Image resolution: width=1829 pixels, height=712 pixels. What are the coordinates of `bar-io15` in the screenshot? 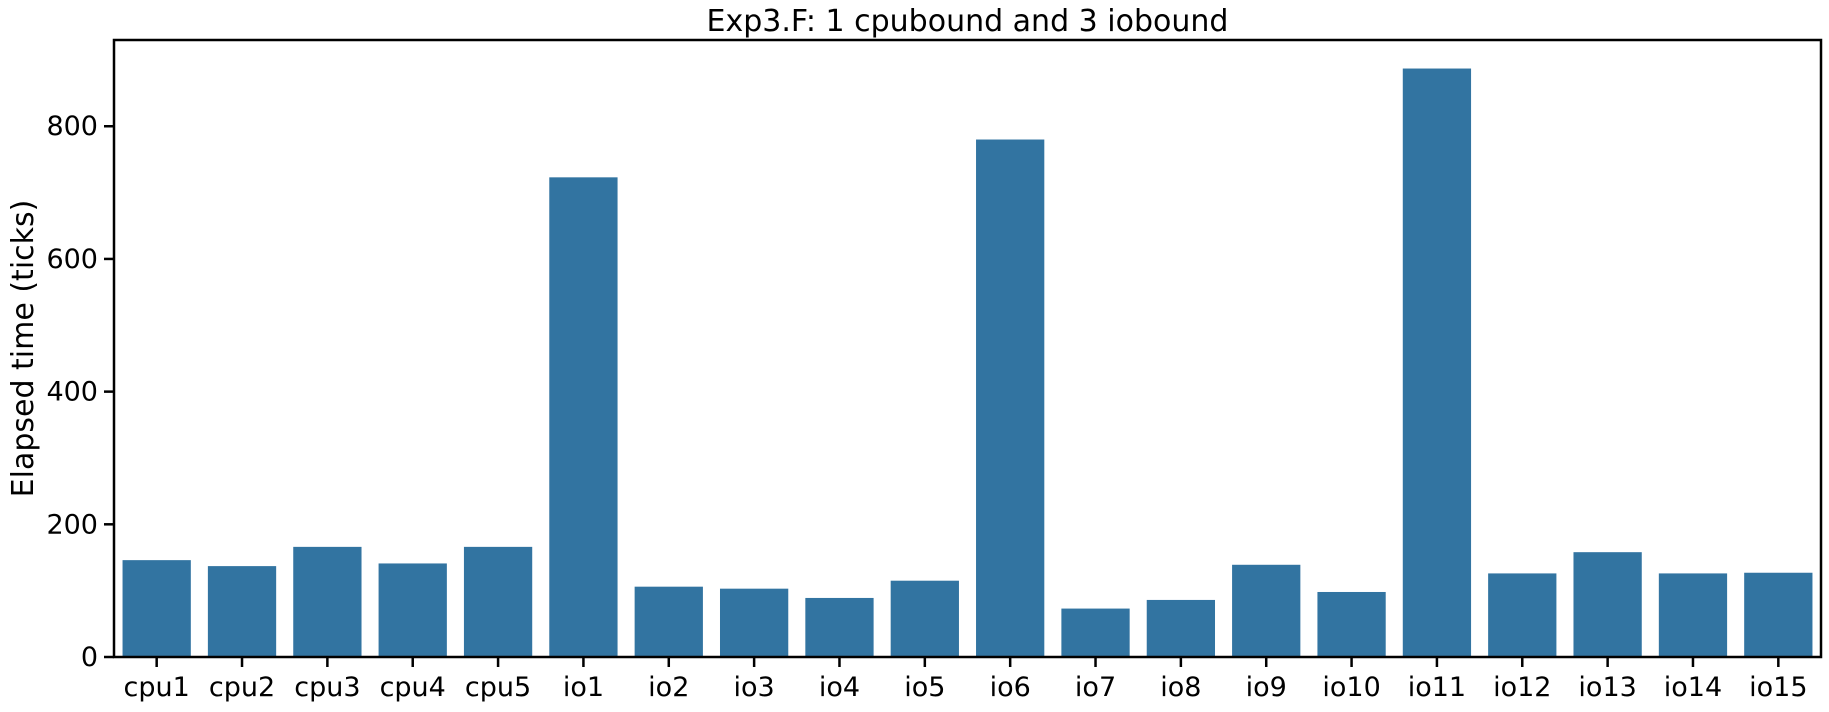 It's located at (1778, 614).